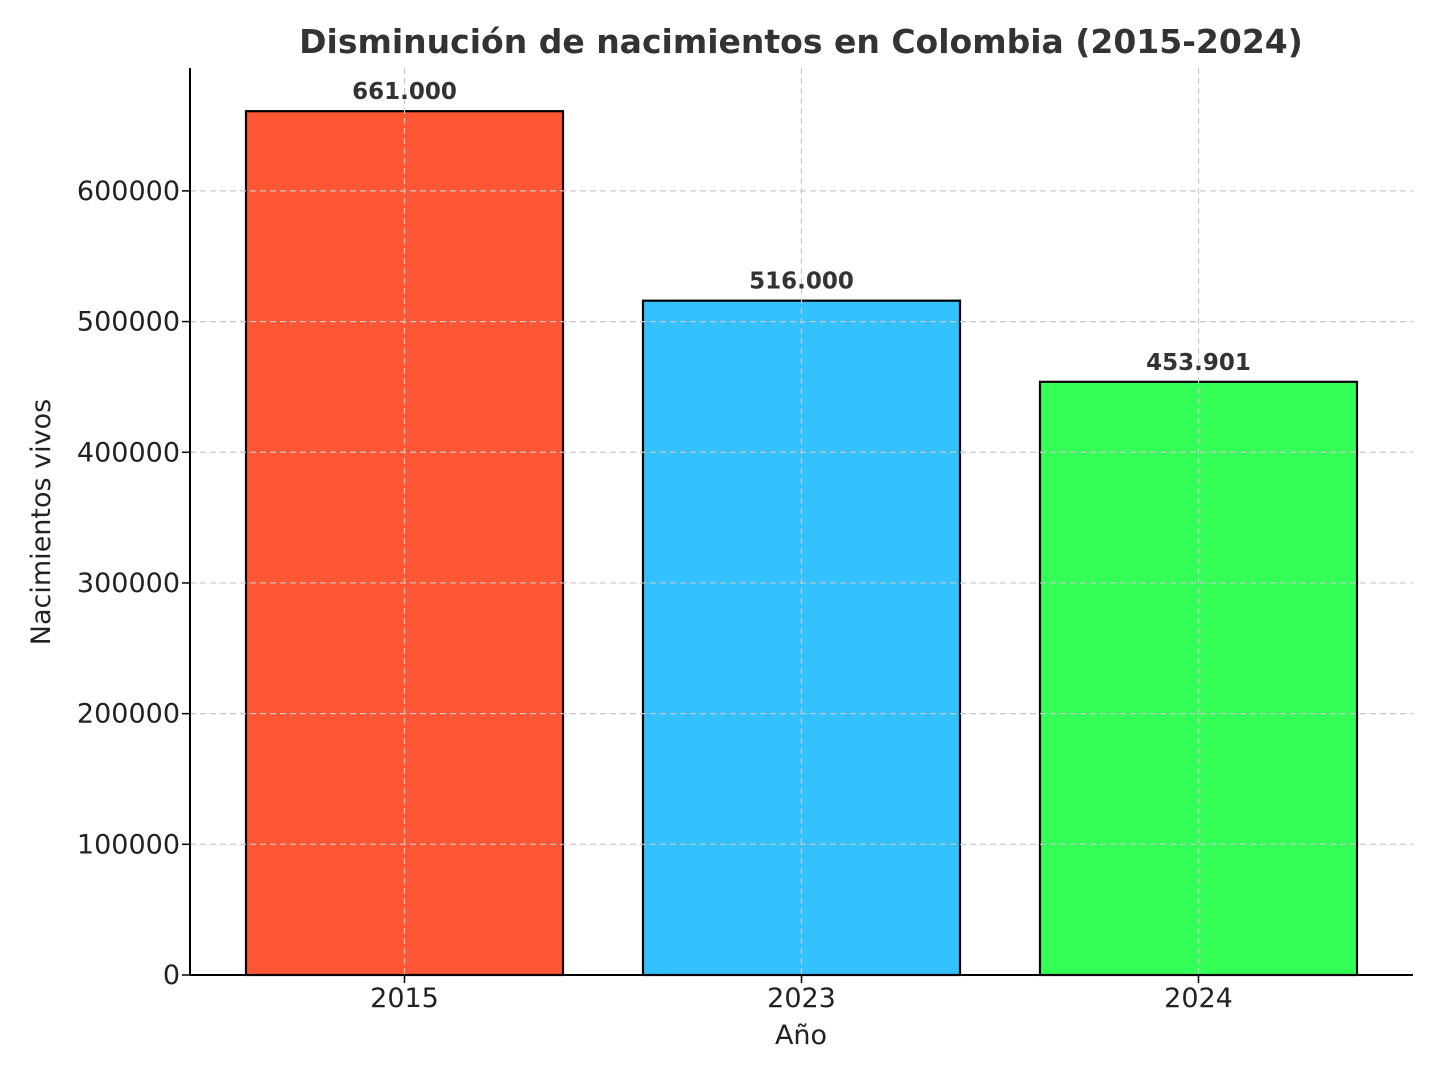 The image size is (1440, 1080). I want to click on data-label-2024: 453.901, so click(1198, 363).